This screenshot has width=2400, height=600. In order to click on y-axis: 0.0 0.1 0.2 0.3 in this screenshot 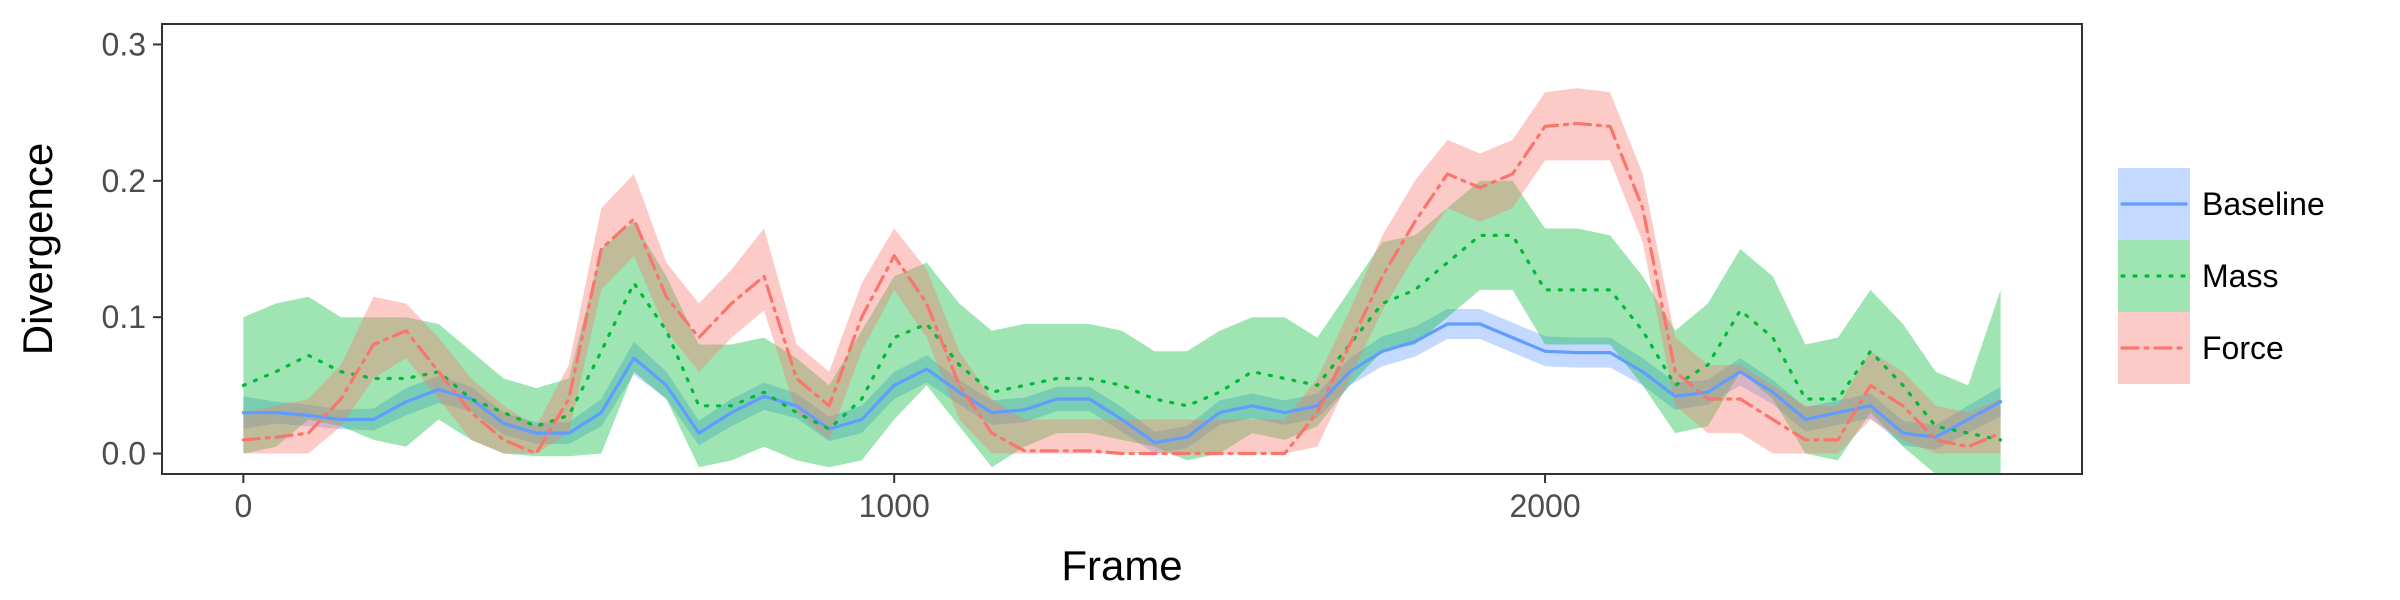, I will do `click(132, 249)`.